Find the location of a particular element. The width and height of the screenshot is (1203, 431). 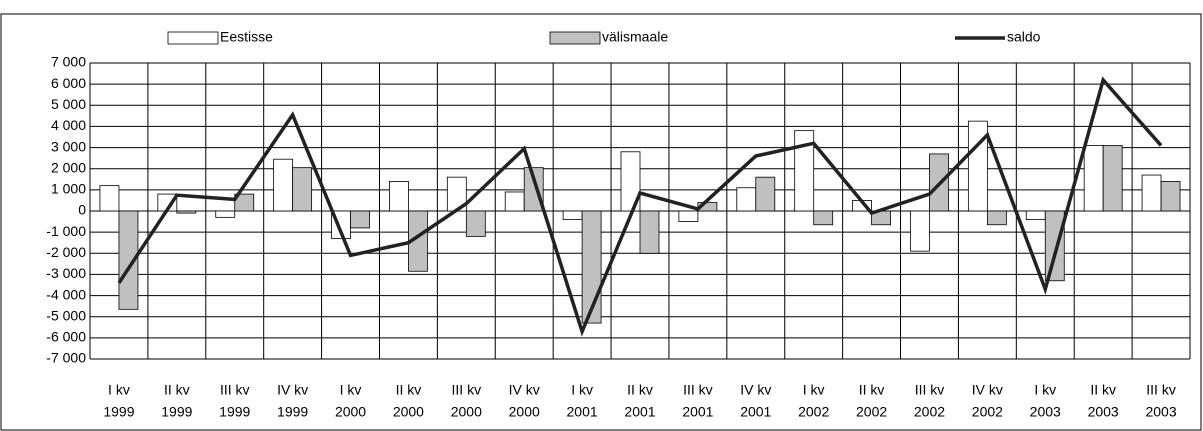

legend-label: Eestisse is located at coordinates (246, 37).